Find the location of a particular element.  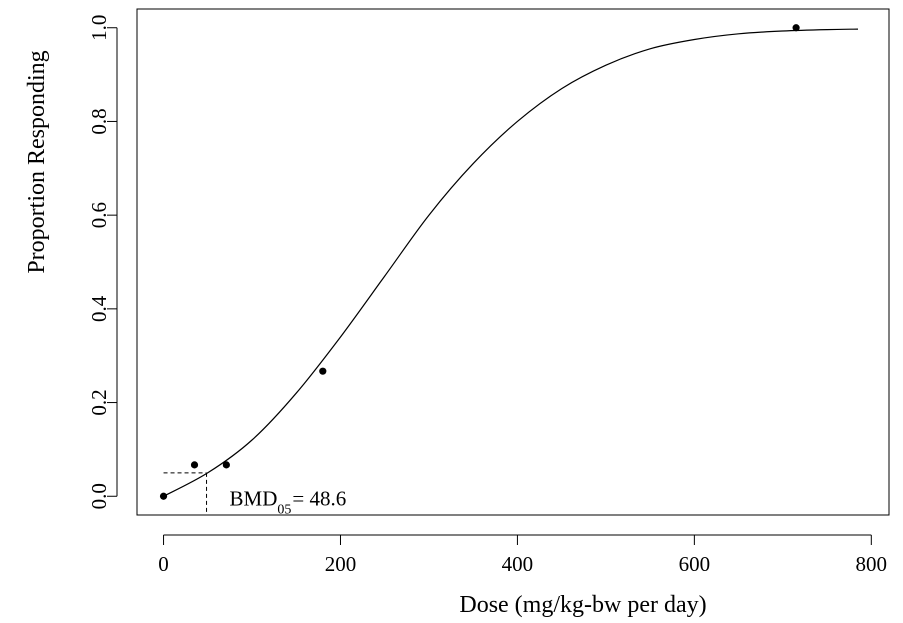

x-axis: 0 200 400 600 800 is located at coordinates (523, 555).